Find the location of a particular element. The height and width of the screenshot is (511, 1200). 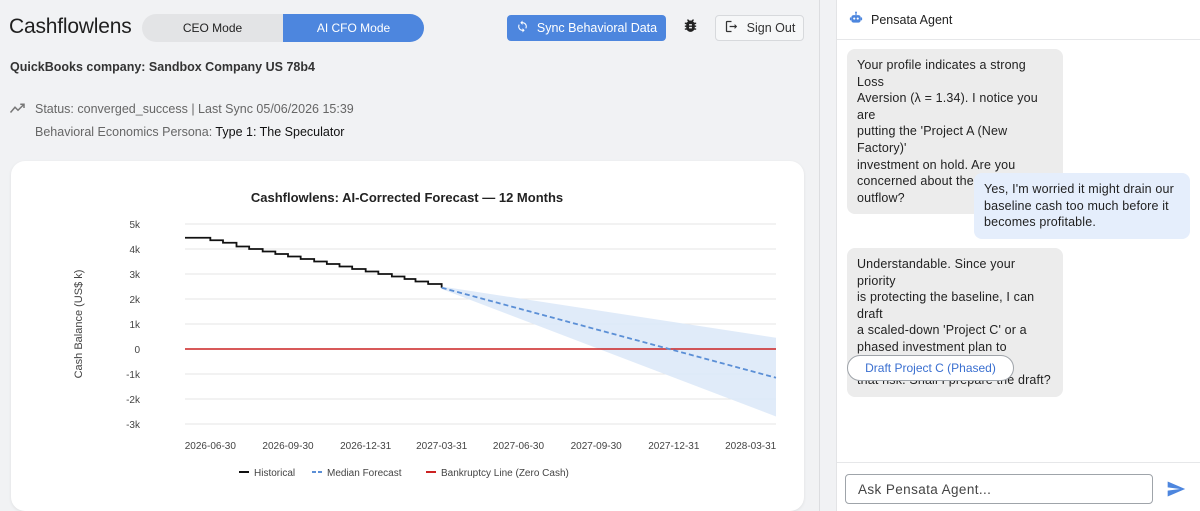

forecast-confidence-band is located at coordinates (608, 351).